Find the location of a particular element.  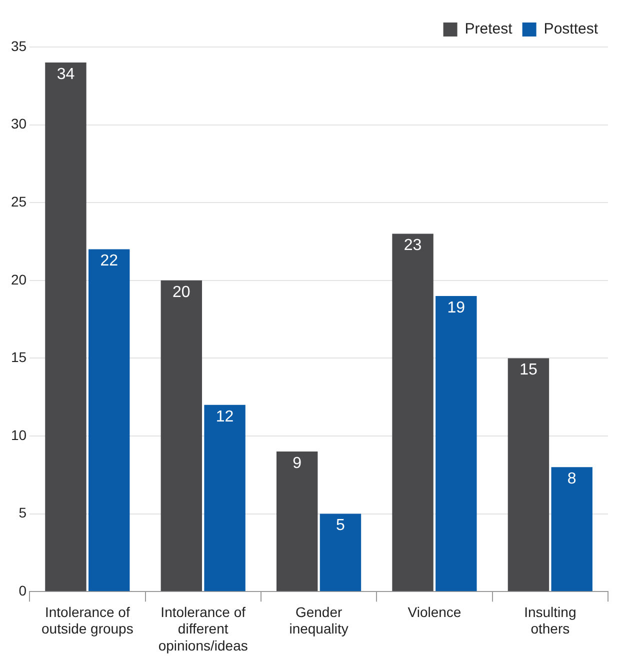

y-tick-label: 25 is located at coordinates (18, 201).